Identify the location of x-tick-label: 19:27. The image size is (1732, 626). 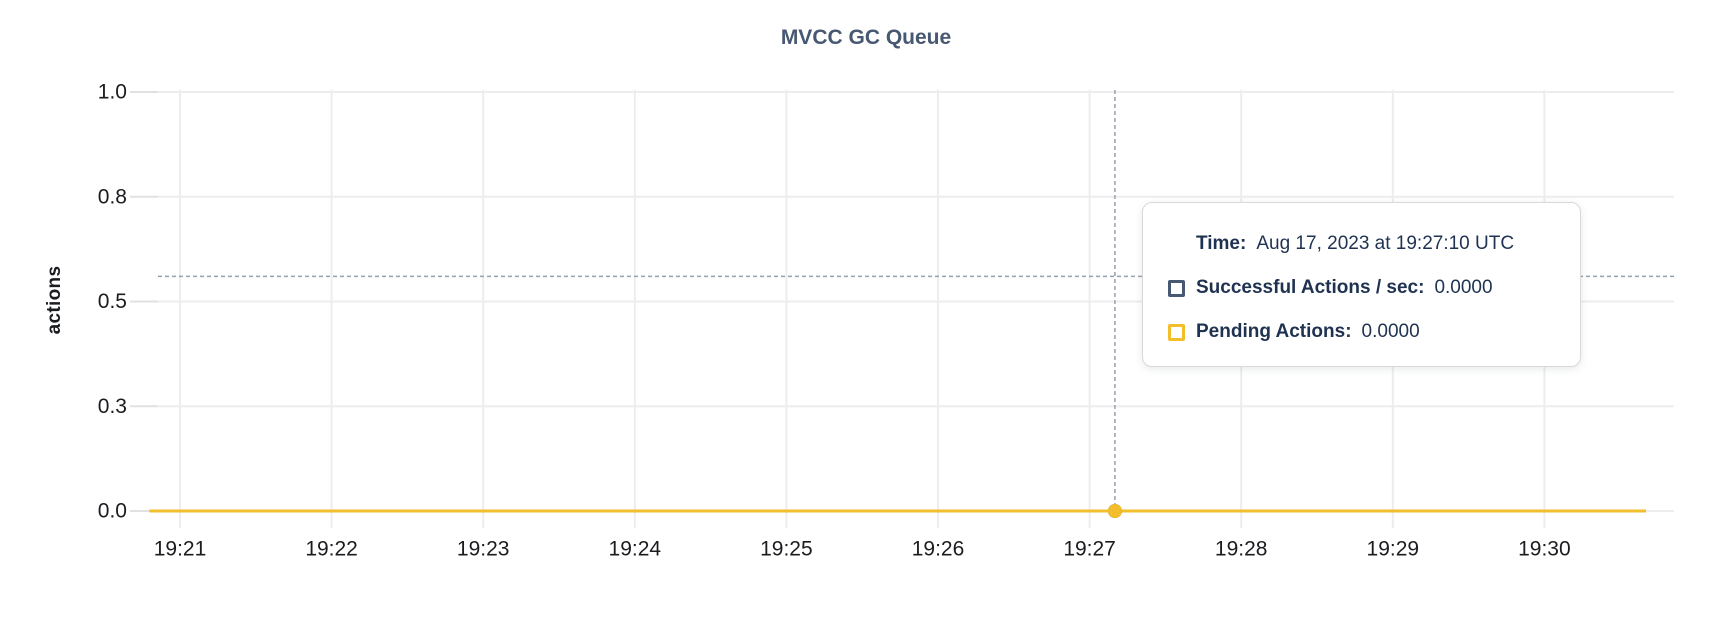
(1089, 549).